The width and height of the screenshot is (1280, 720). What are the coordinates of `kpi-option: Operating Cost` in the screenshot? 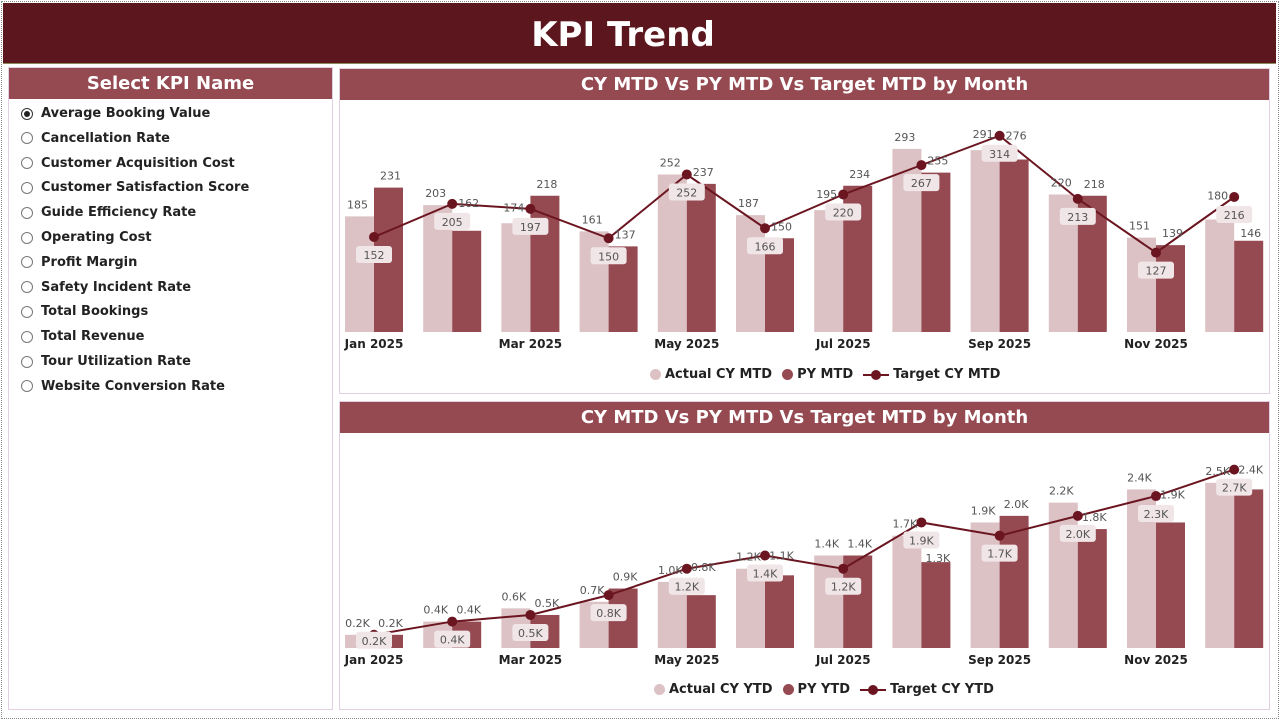 It's located at (86, 237).